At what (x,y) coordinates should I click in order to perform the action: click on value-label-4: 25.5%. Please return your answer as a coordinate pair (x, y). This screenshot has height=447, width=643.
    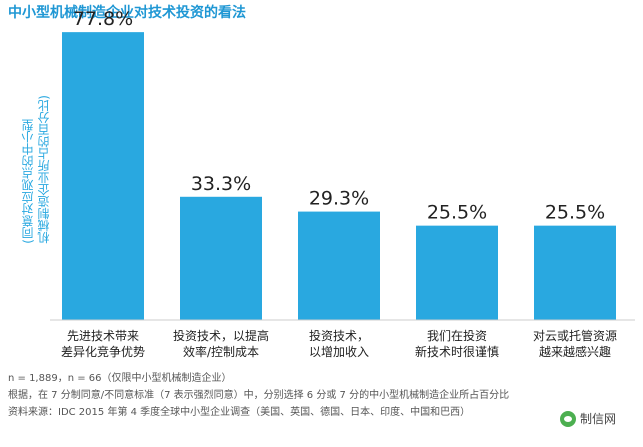
    Looking at the image, I should click on (575, 213).